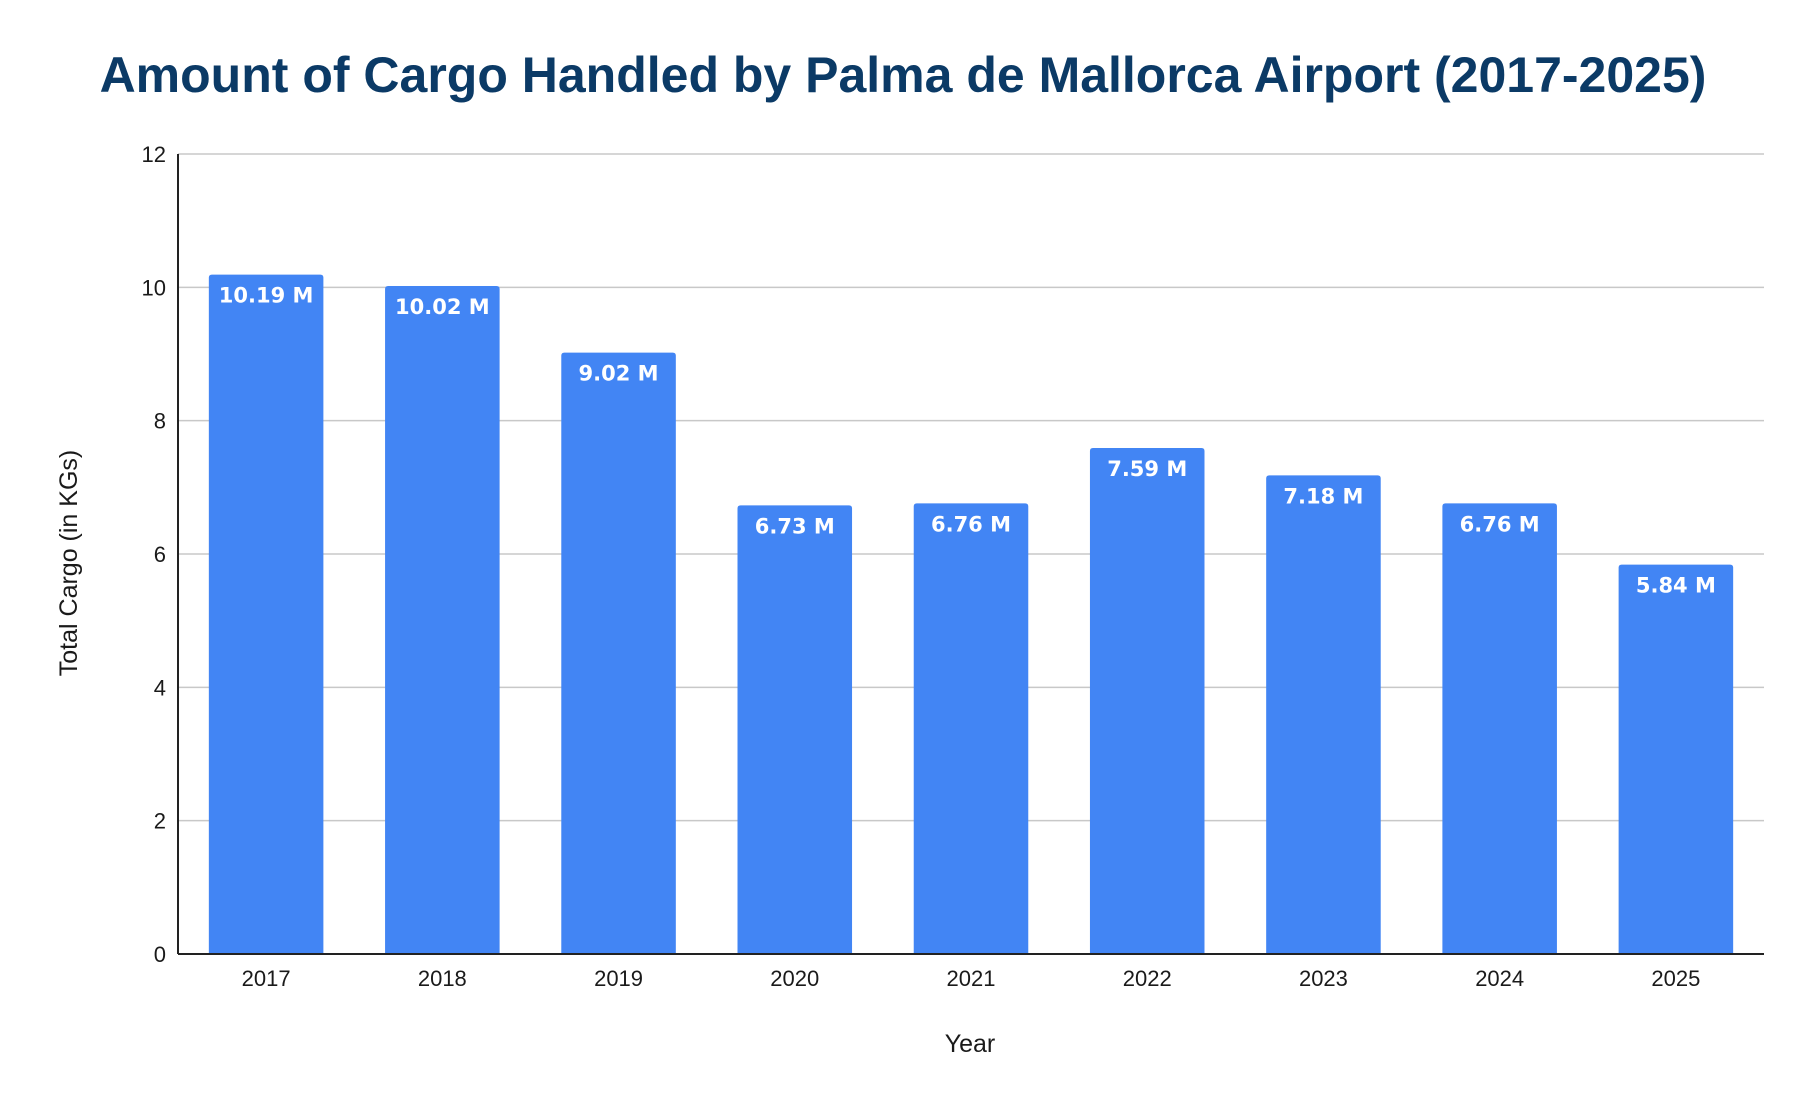 Image resolution: width=1806 pixels, height=1108 pixels. I want to click on bar-2019, so click(618, 653).